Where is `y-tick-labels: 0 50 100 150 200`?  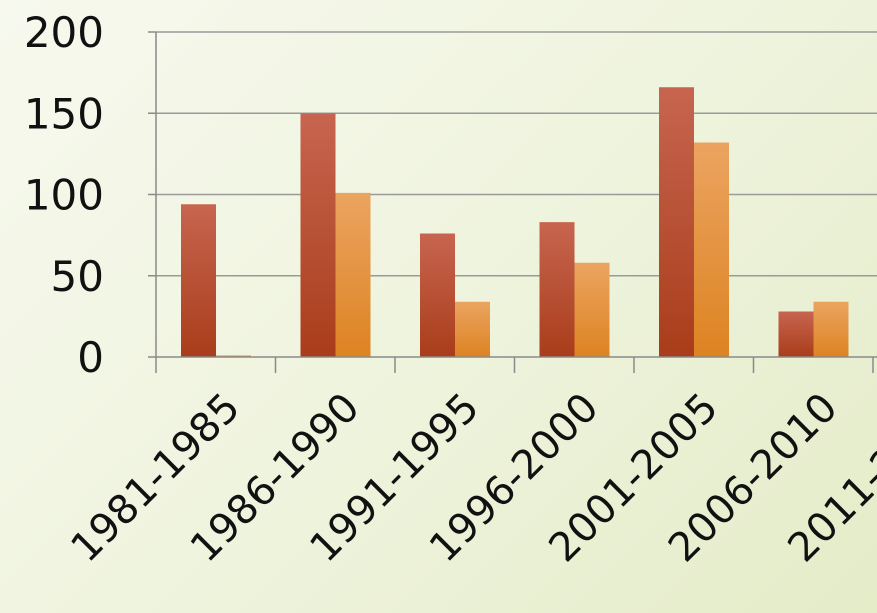 y-tick-labels: 0 50 100 150 200 is located at coordinates (64, 195).